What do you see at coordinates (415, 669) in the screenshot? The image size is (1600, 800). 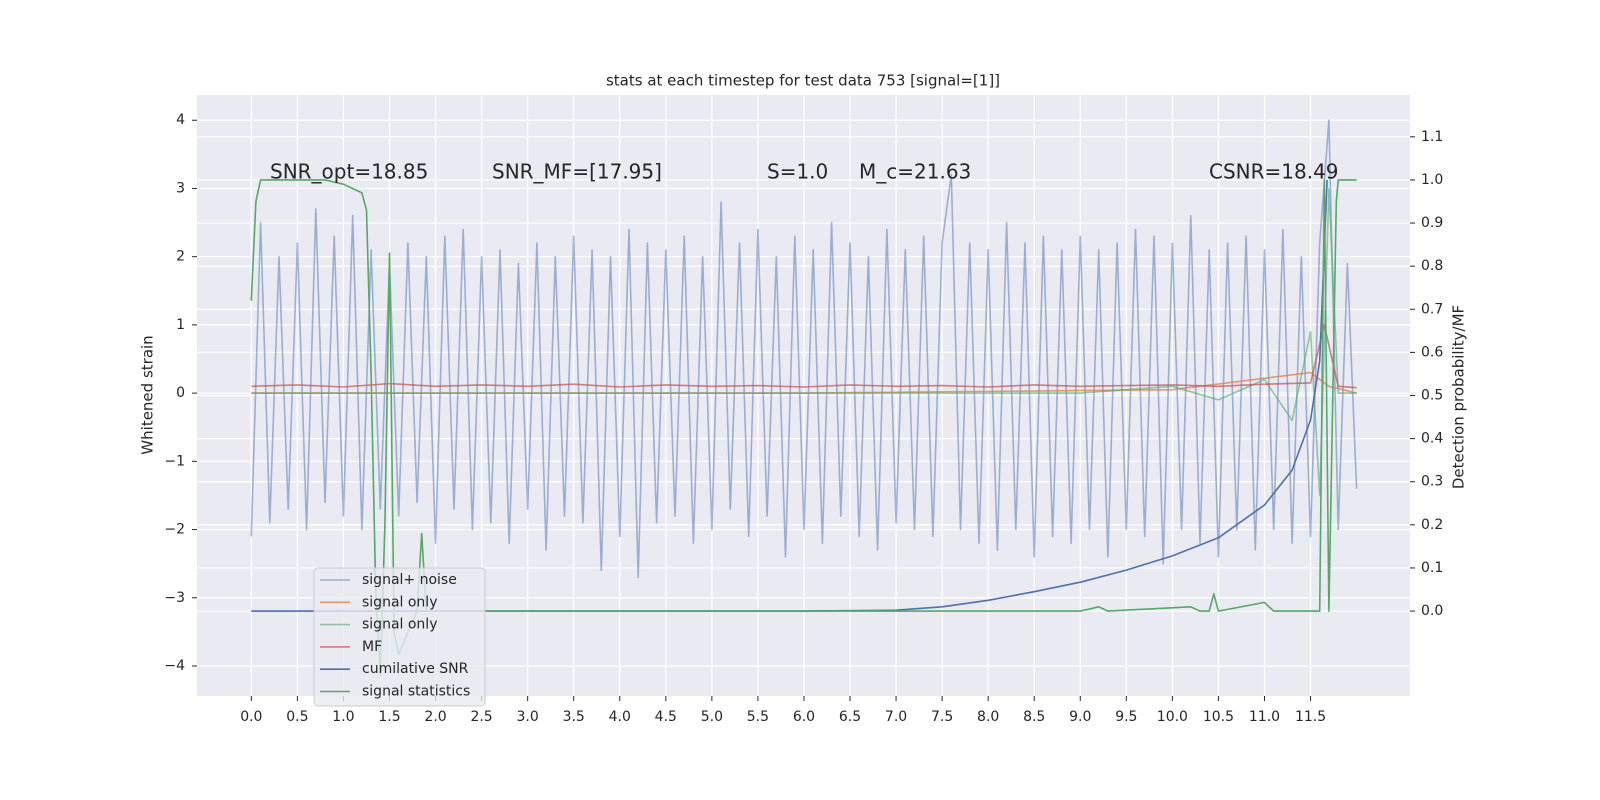 I see `legend-label: cumilative SNR` at bounding box center [415, 669].